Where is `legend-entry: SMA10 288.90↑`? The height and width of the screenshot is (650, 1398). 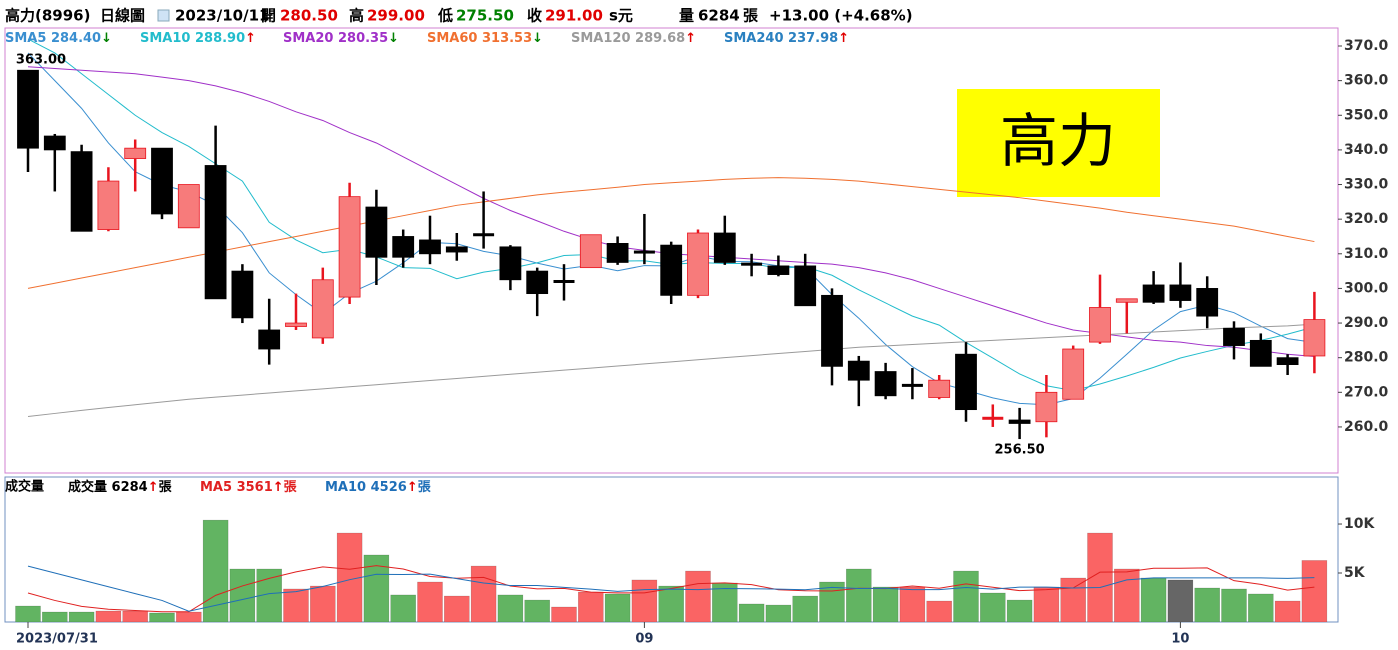
legend-entry: SMA10 288.90↑ is located at coordinates (198, 38).